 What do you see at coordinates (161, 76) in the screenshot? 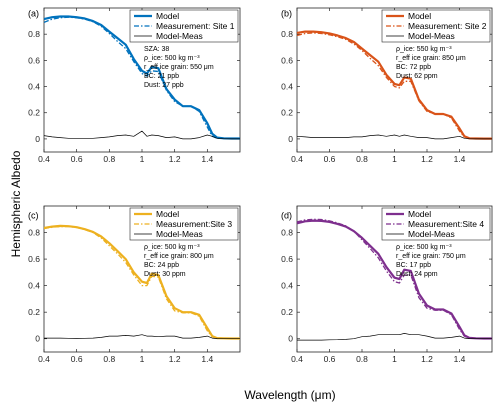
I see `annotation-line: BC: 21 ppb` at bounding box center [161, 76].